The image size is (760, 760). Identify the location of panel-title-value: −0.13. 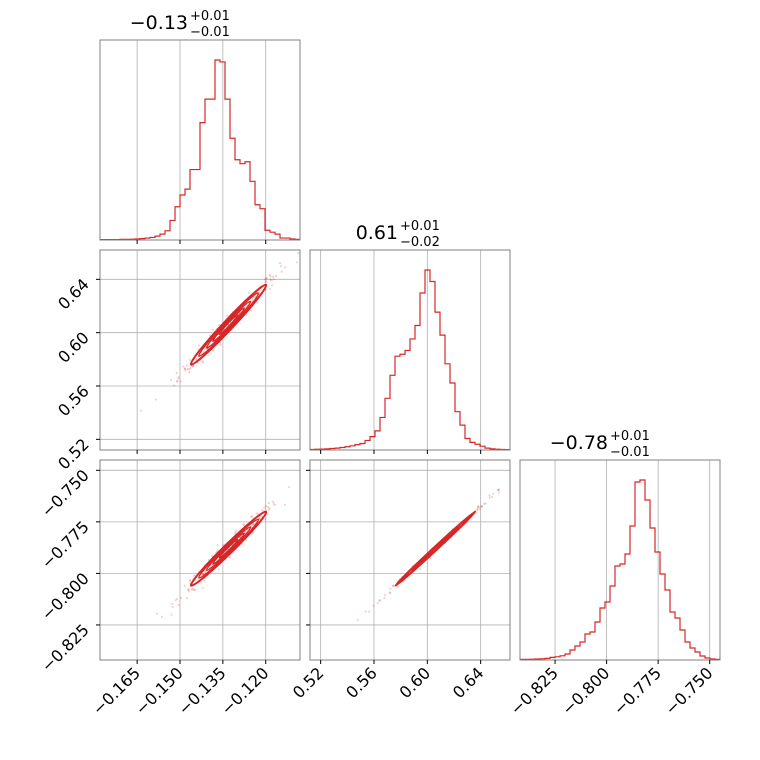
(159, 23).